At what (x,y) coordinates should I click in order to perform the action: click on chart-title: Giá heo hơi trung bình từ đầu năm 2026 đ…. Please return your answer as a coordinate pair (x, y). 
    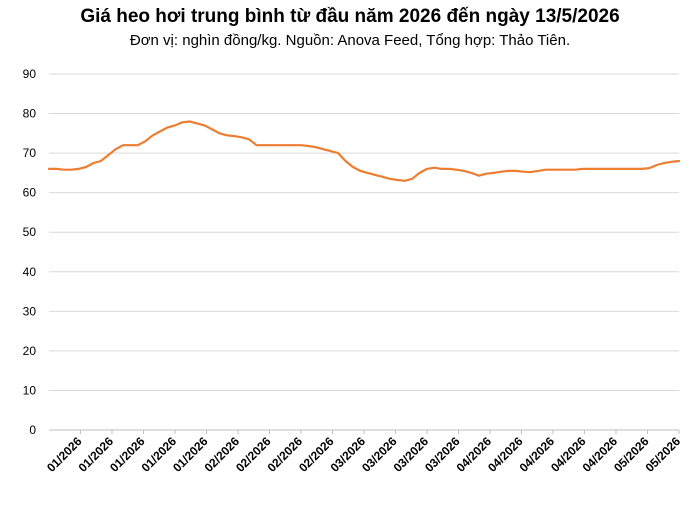
    Looking at the image, I should click on (350, 16).